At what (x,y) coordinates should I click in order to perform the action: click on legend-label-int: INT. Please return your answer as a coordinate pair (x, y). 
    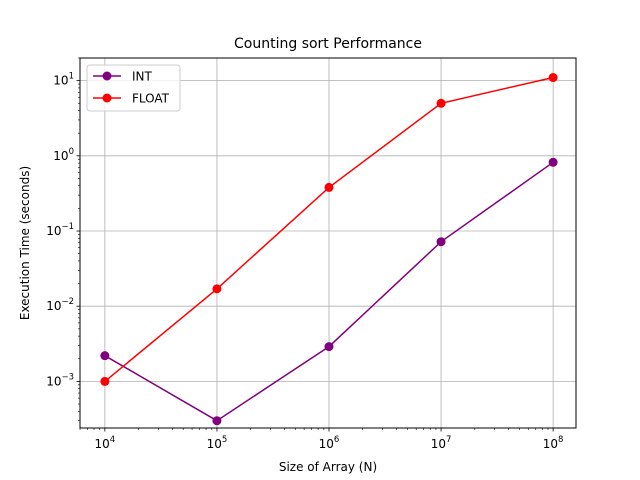
    Looking at the image, I should click on (142, 77).